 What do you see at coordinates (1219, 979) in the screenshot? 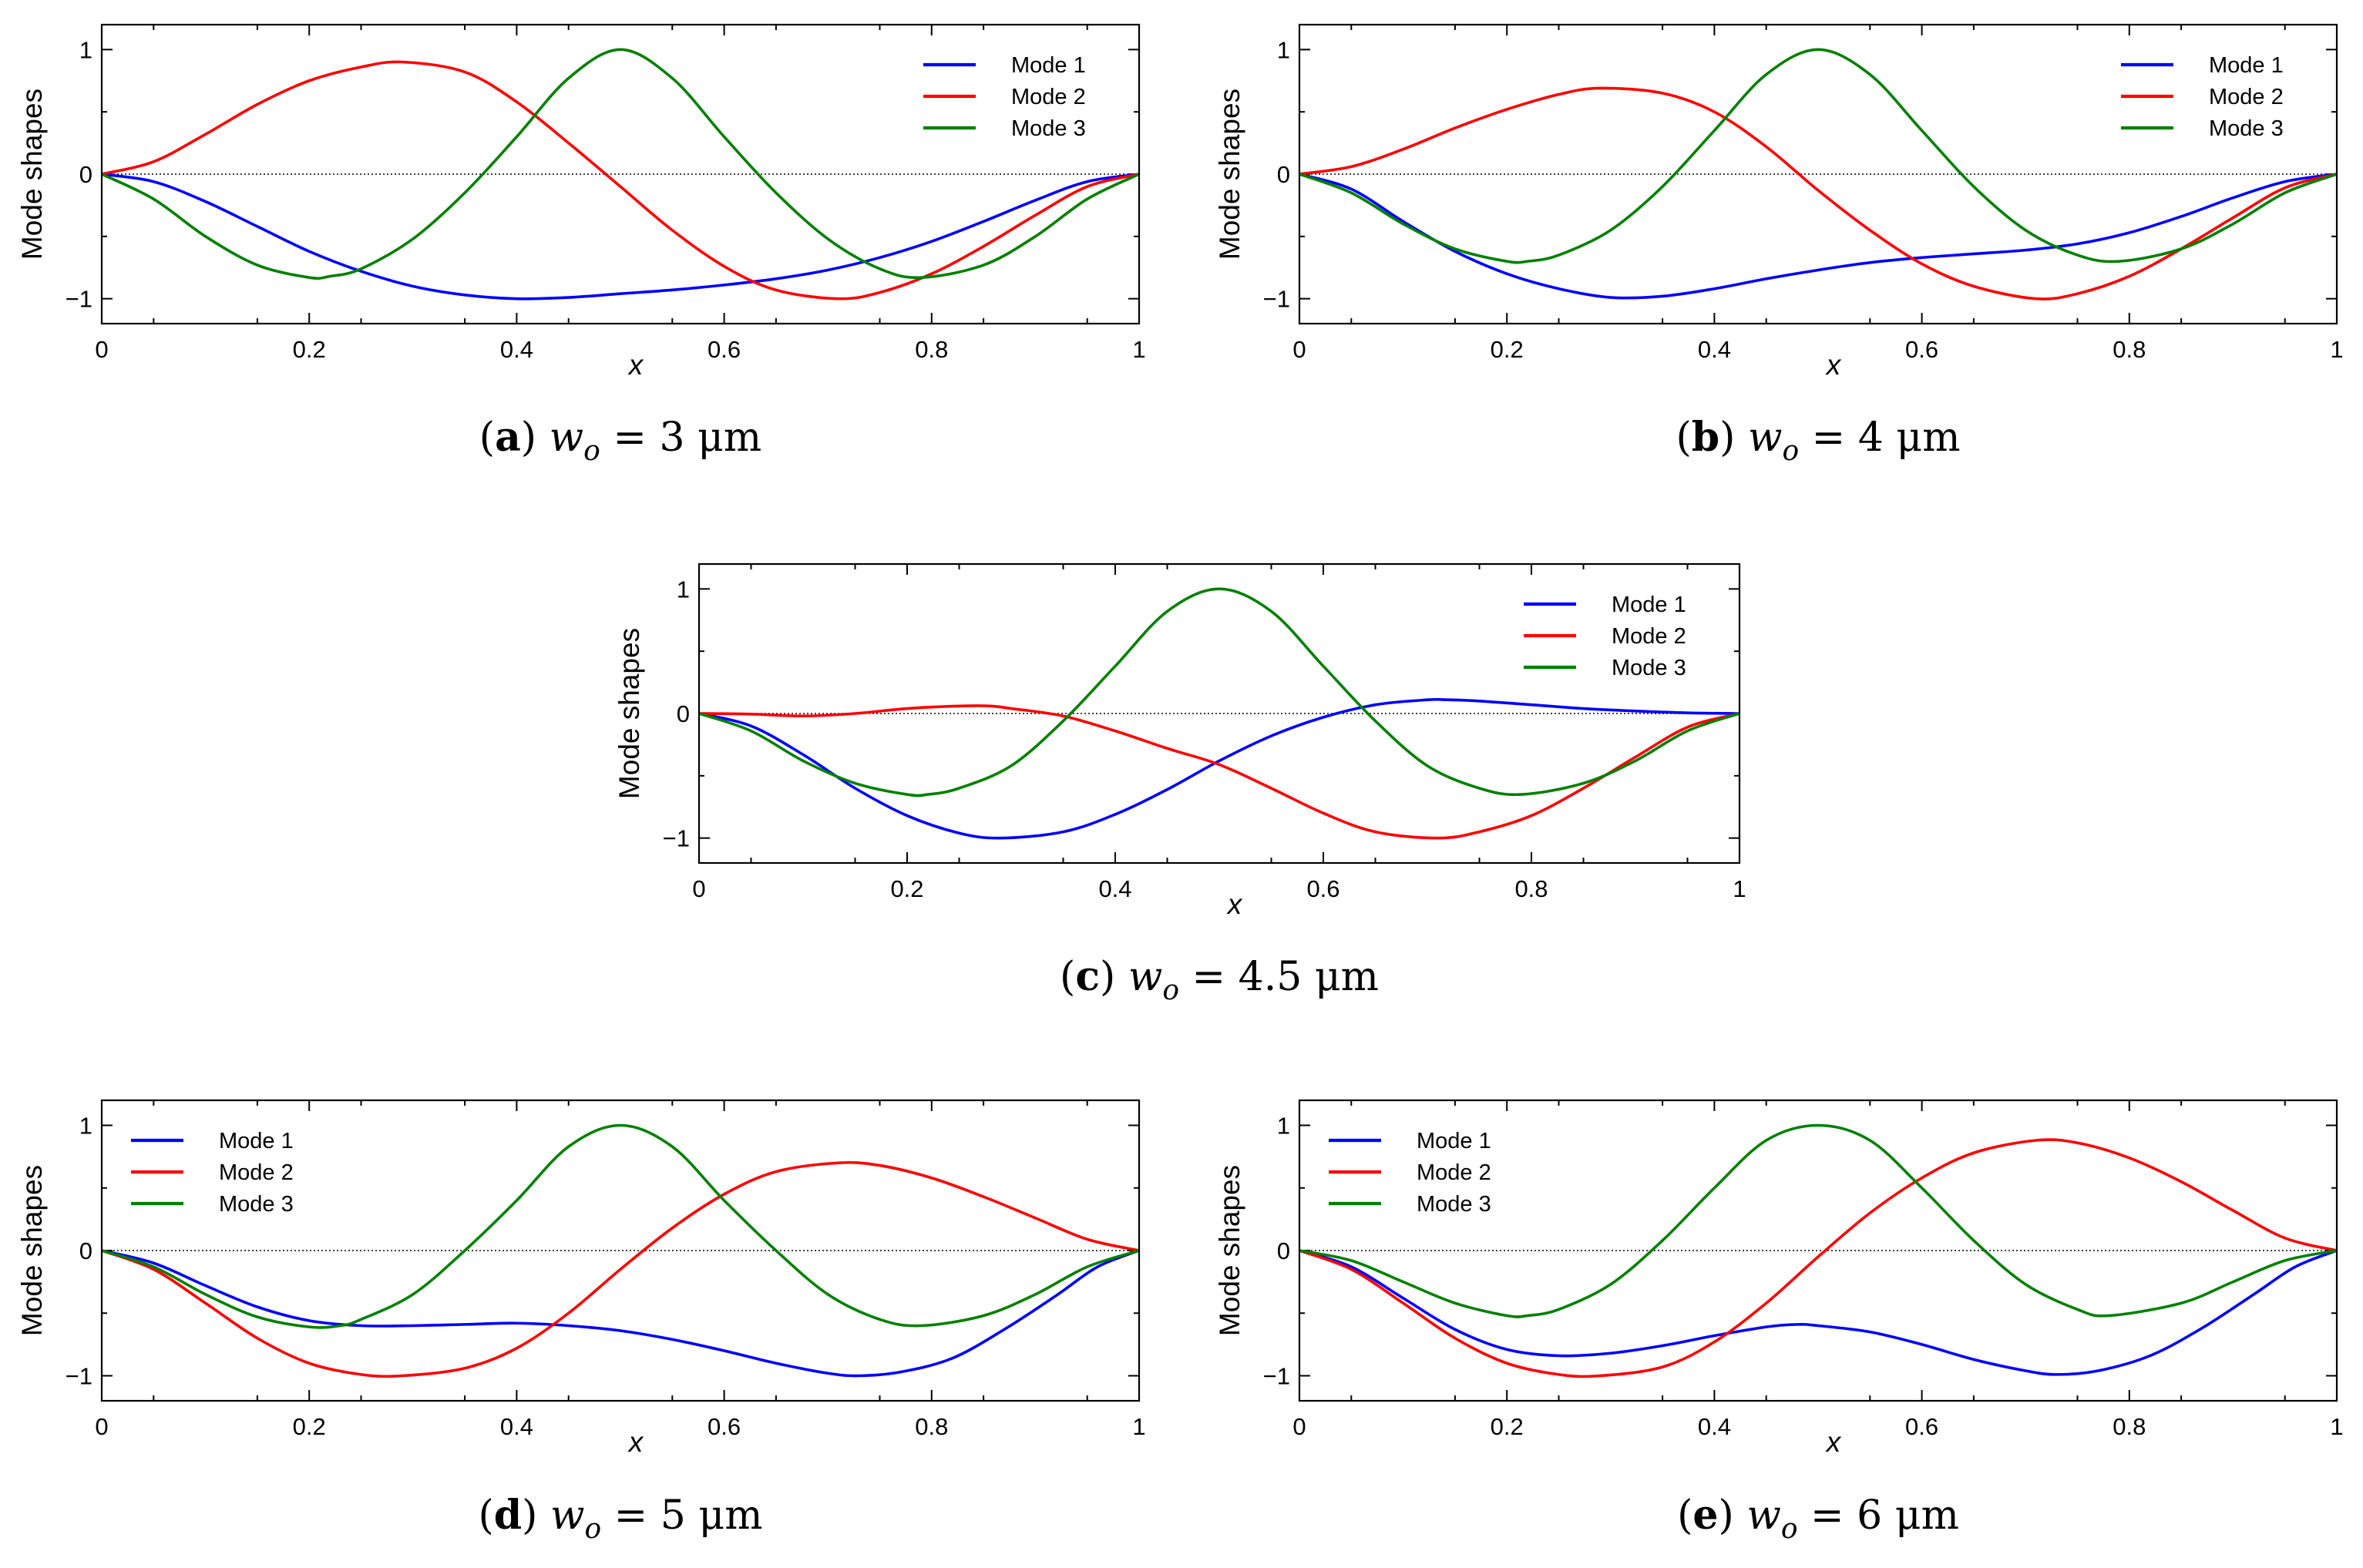
I see `subfigure-caption: (c) wo = 4.5 μm` at bounding box center [1219, 979].